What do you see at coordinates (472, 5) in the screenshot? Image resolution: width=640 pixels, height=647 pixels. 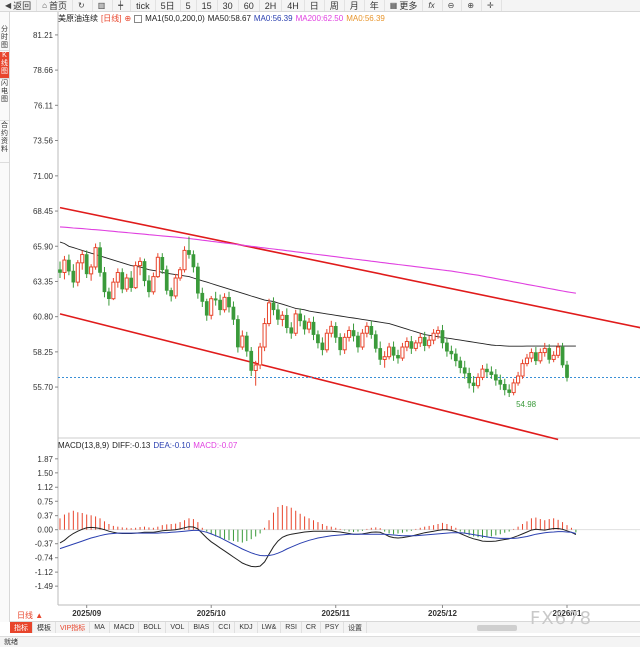 I see `zoom-in-button: ⊕` at bounding box center [472, 5].